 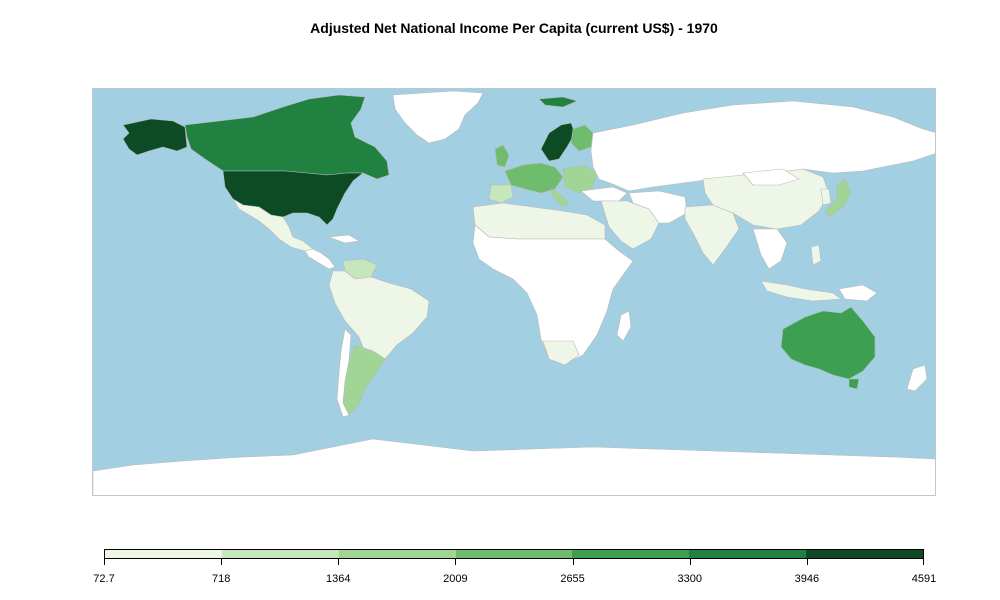 I want to click on united-states, so click(x=293, y=198).